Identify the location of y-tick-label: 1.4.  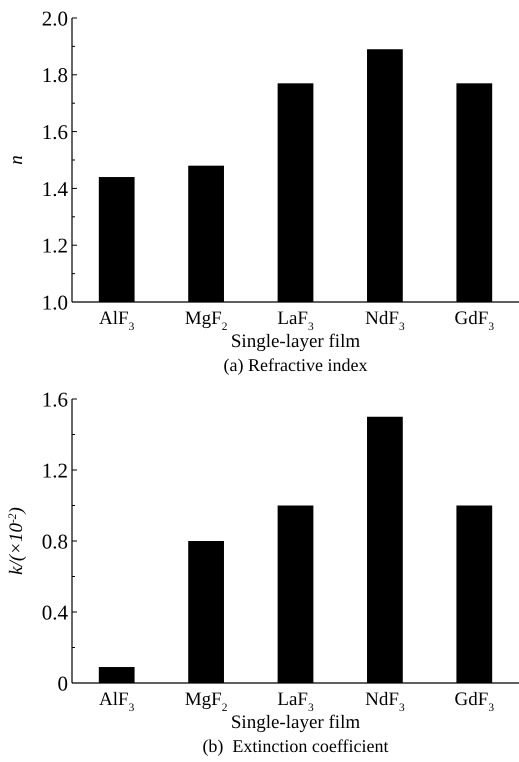
(55, 188).